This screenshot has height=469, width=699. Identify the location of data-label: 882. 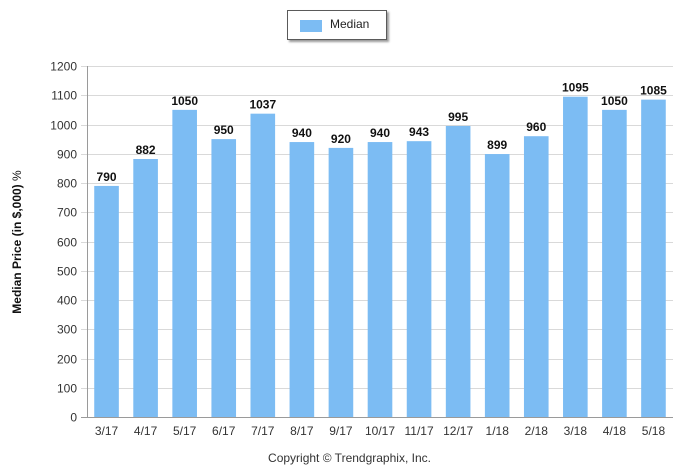
(146, 150).